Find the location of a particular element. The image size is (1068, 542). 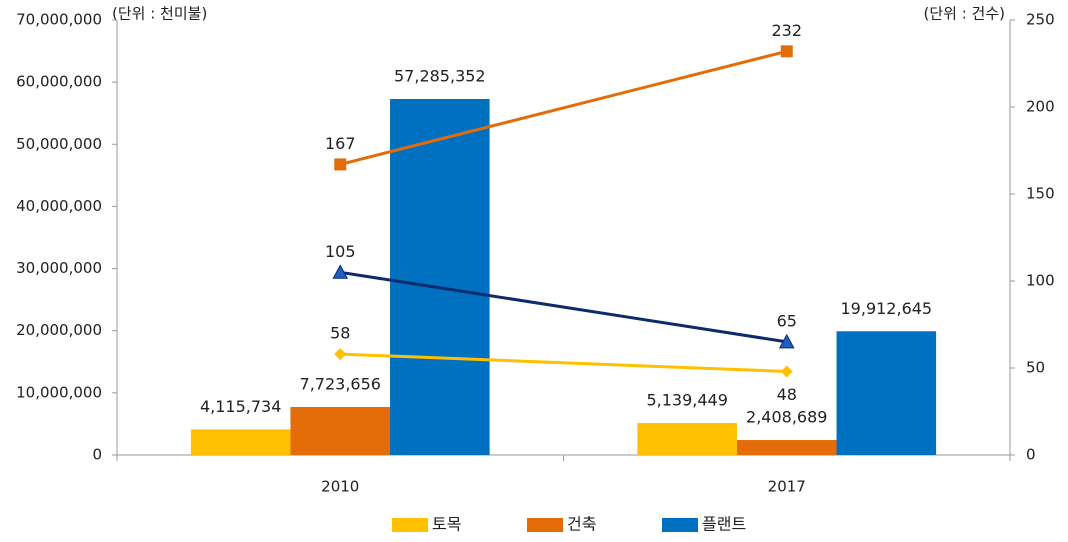

line-value-label: 105 is located at coordinates (340, 251).